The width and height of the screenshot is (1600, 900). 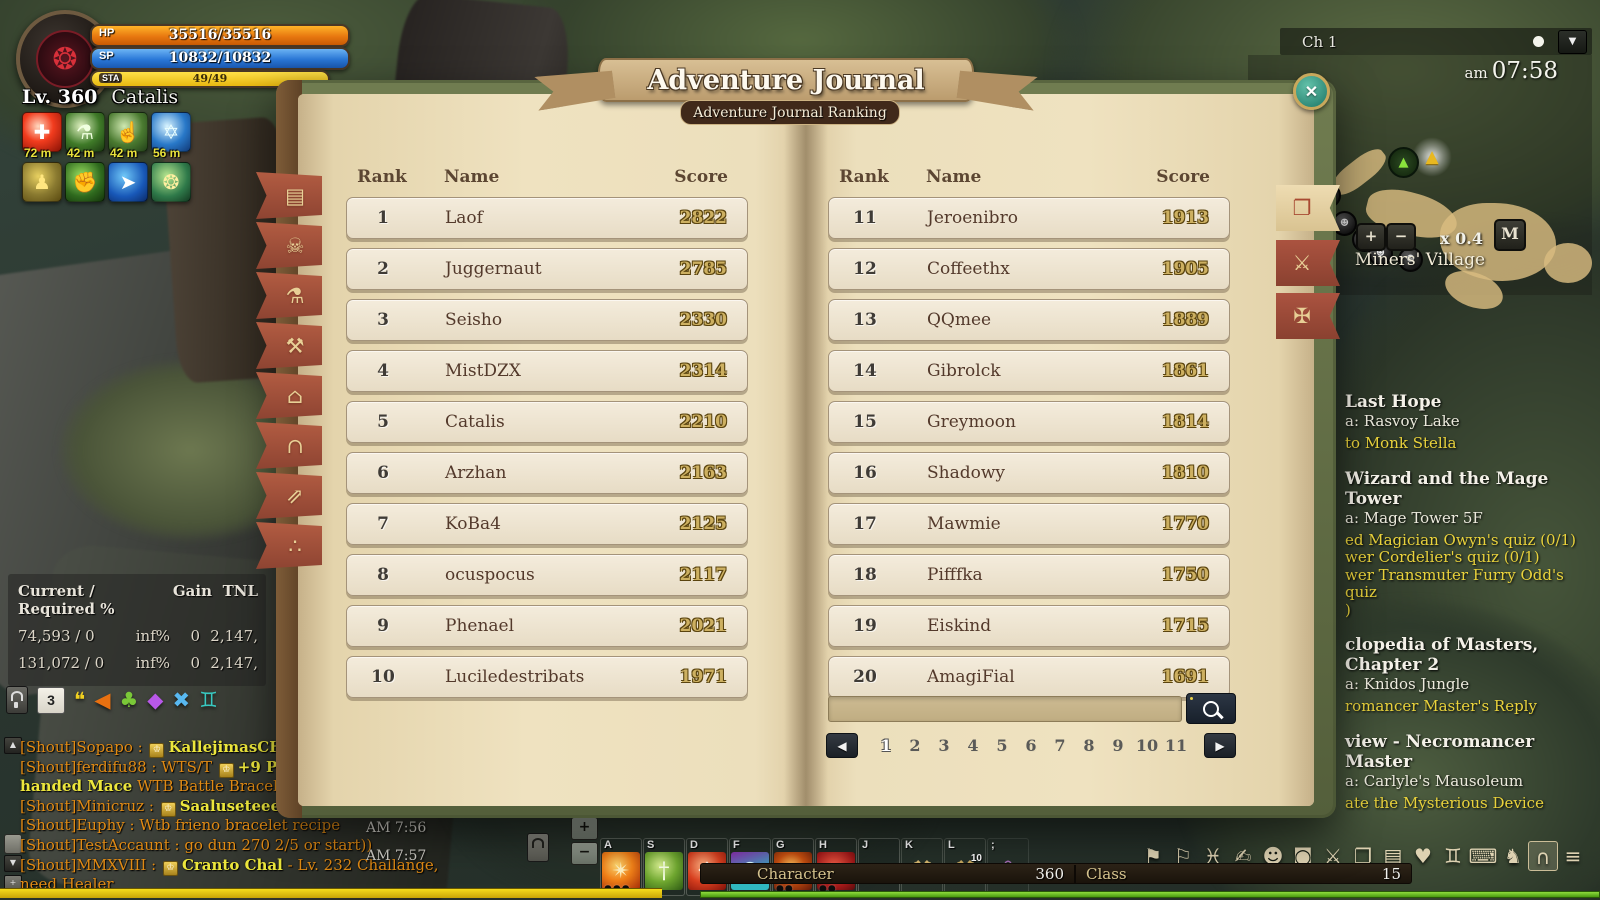 I want to click on table-row: 16 Shadowy 1810, so click(x=1029, y=473).